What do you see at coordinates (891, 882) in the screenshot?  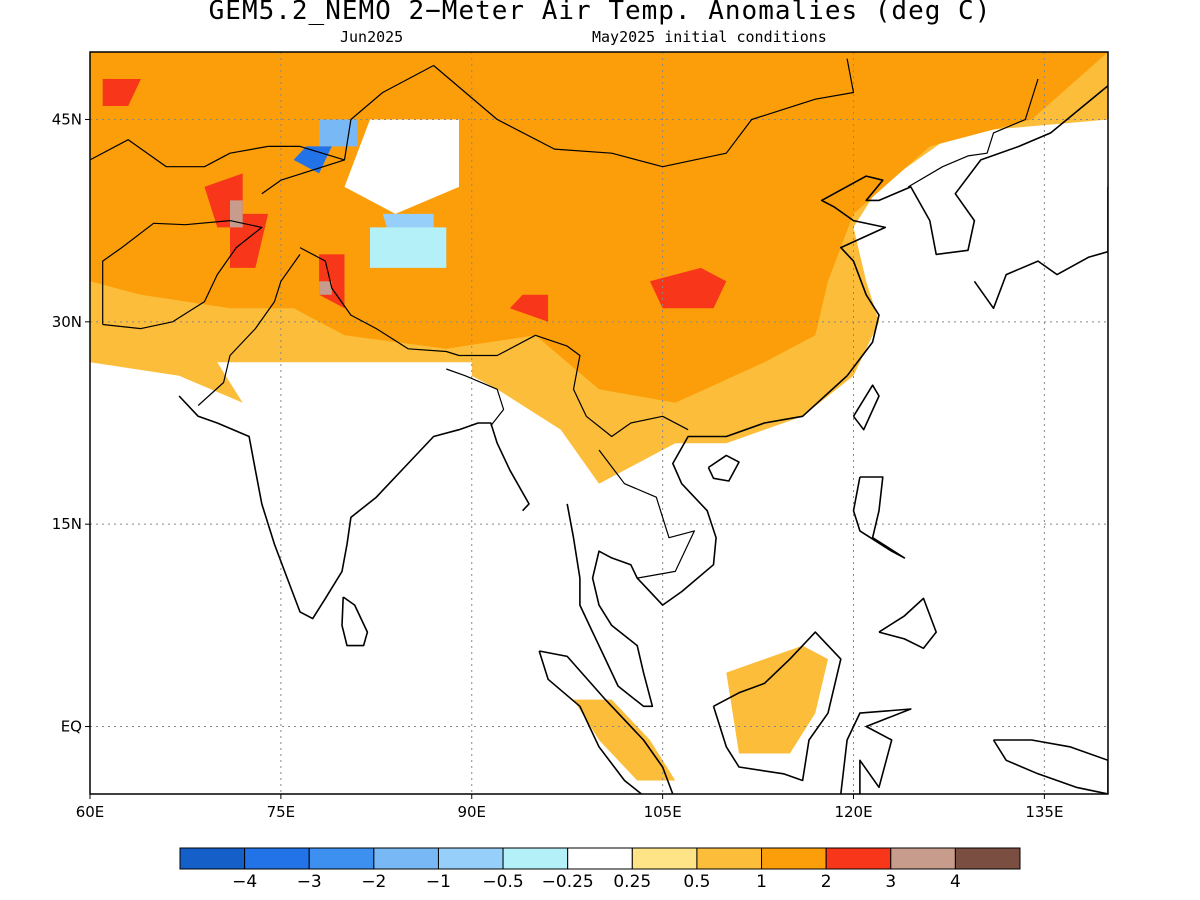 I see `colorbar-label: 3` at bounding box center [891, 882].